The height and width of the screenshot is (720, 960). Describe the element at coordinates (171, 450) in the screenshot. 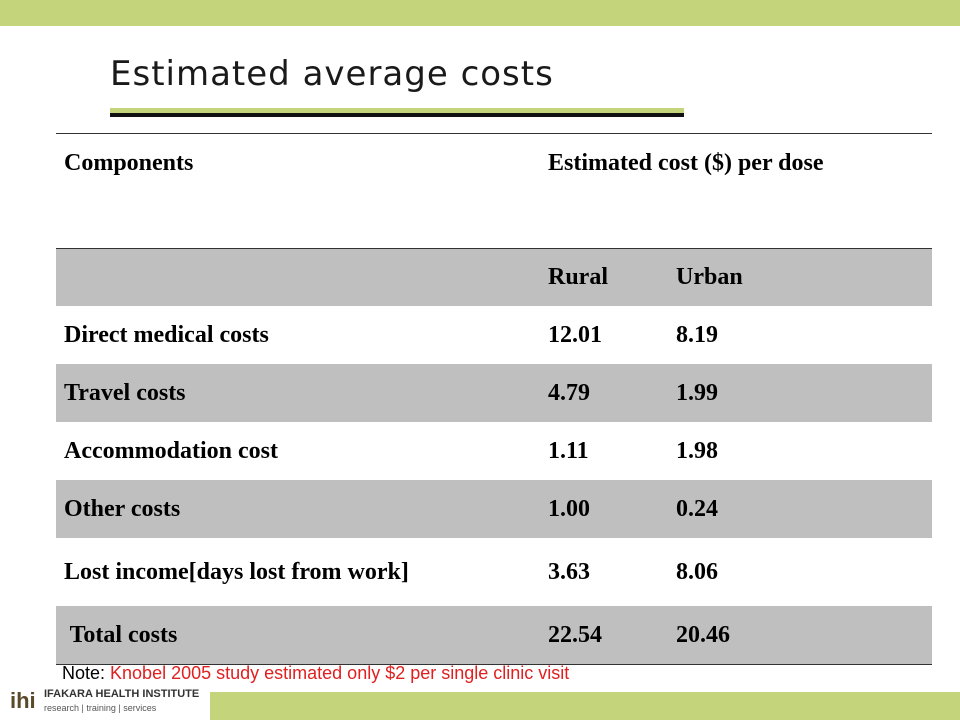

I see `row-component: Accommodation cost` at that location.